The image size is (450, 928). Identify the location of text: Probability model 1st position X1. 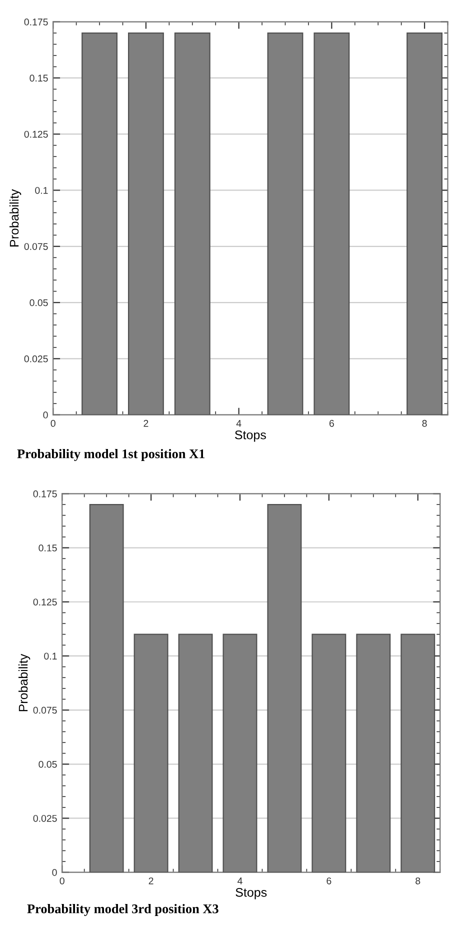
(110, 455).